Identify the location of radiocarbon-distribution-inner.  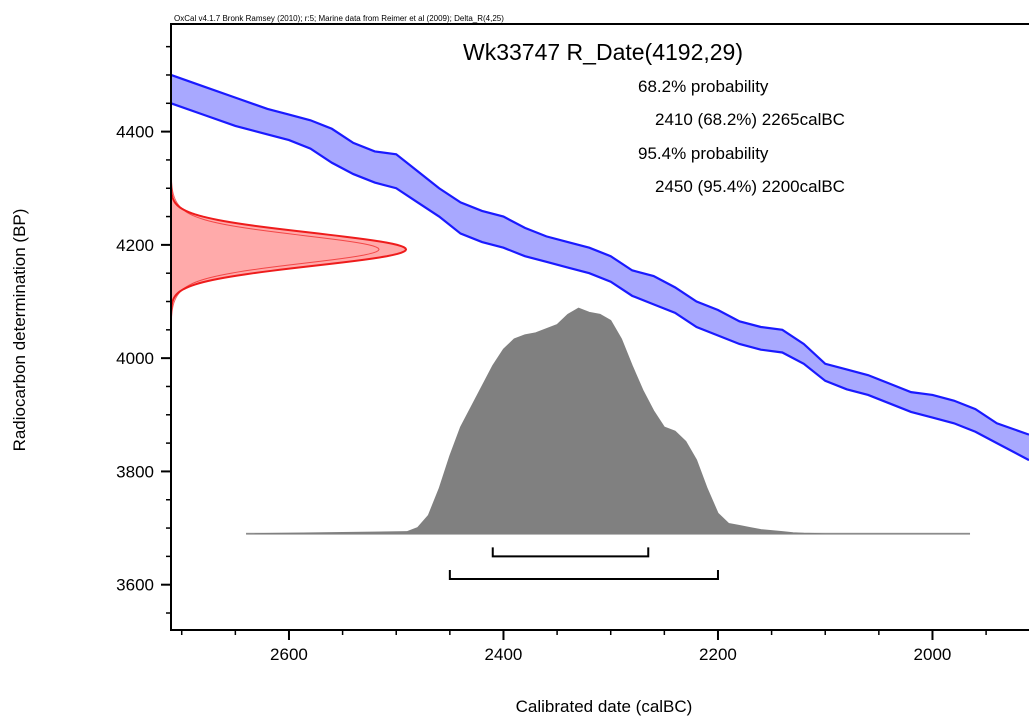
(275, 250).